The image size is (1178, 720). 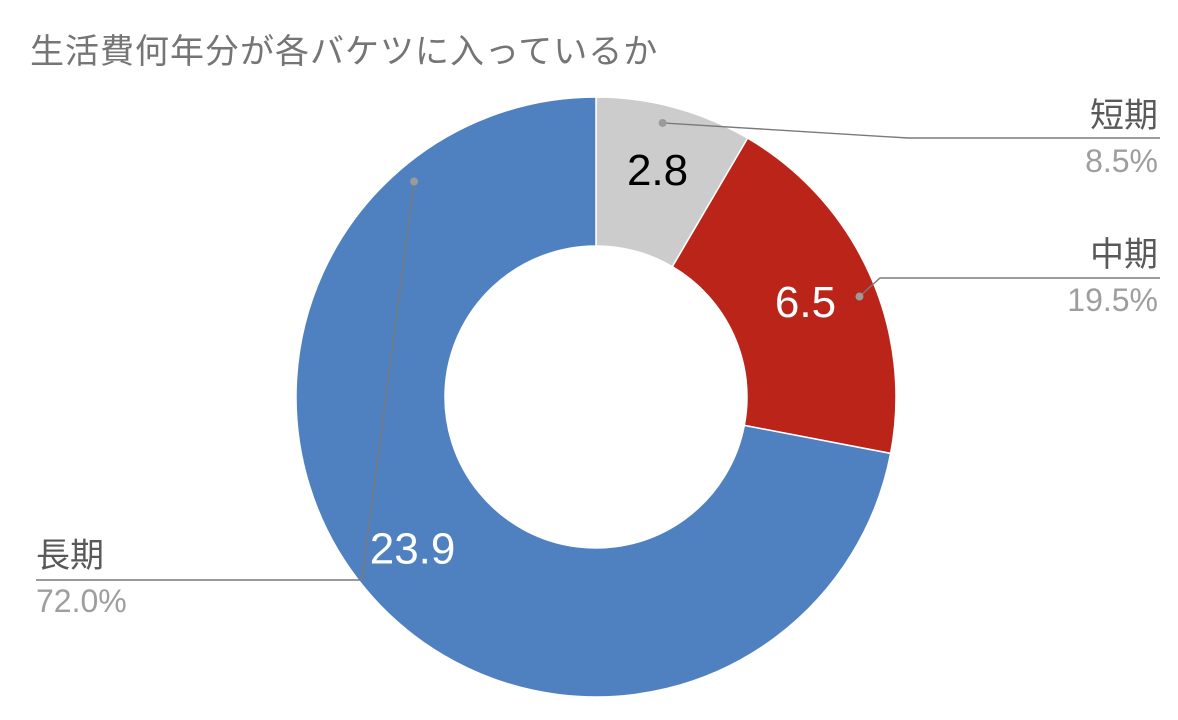 I want to click on callout-dot-long, so click(x=414, y=181).